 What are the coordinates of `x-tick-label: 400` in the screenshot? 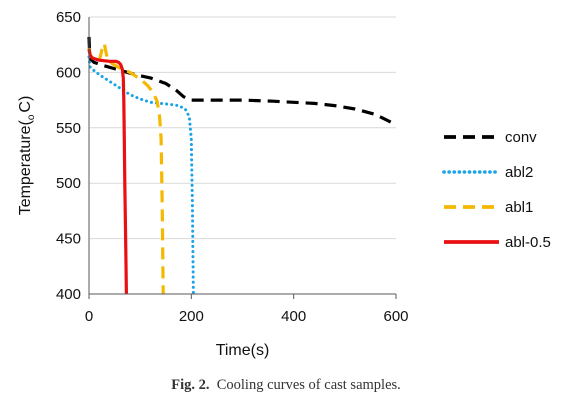 It's located at (293, 316).